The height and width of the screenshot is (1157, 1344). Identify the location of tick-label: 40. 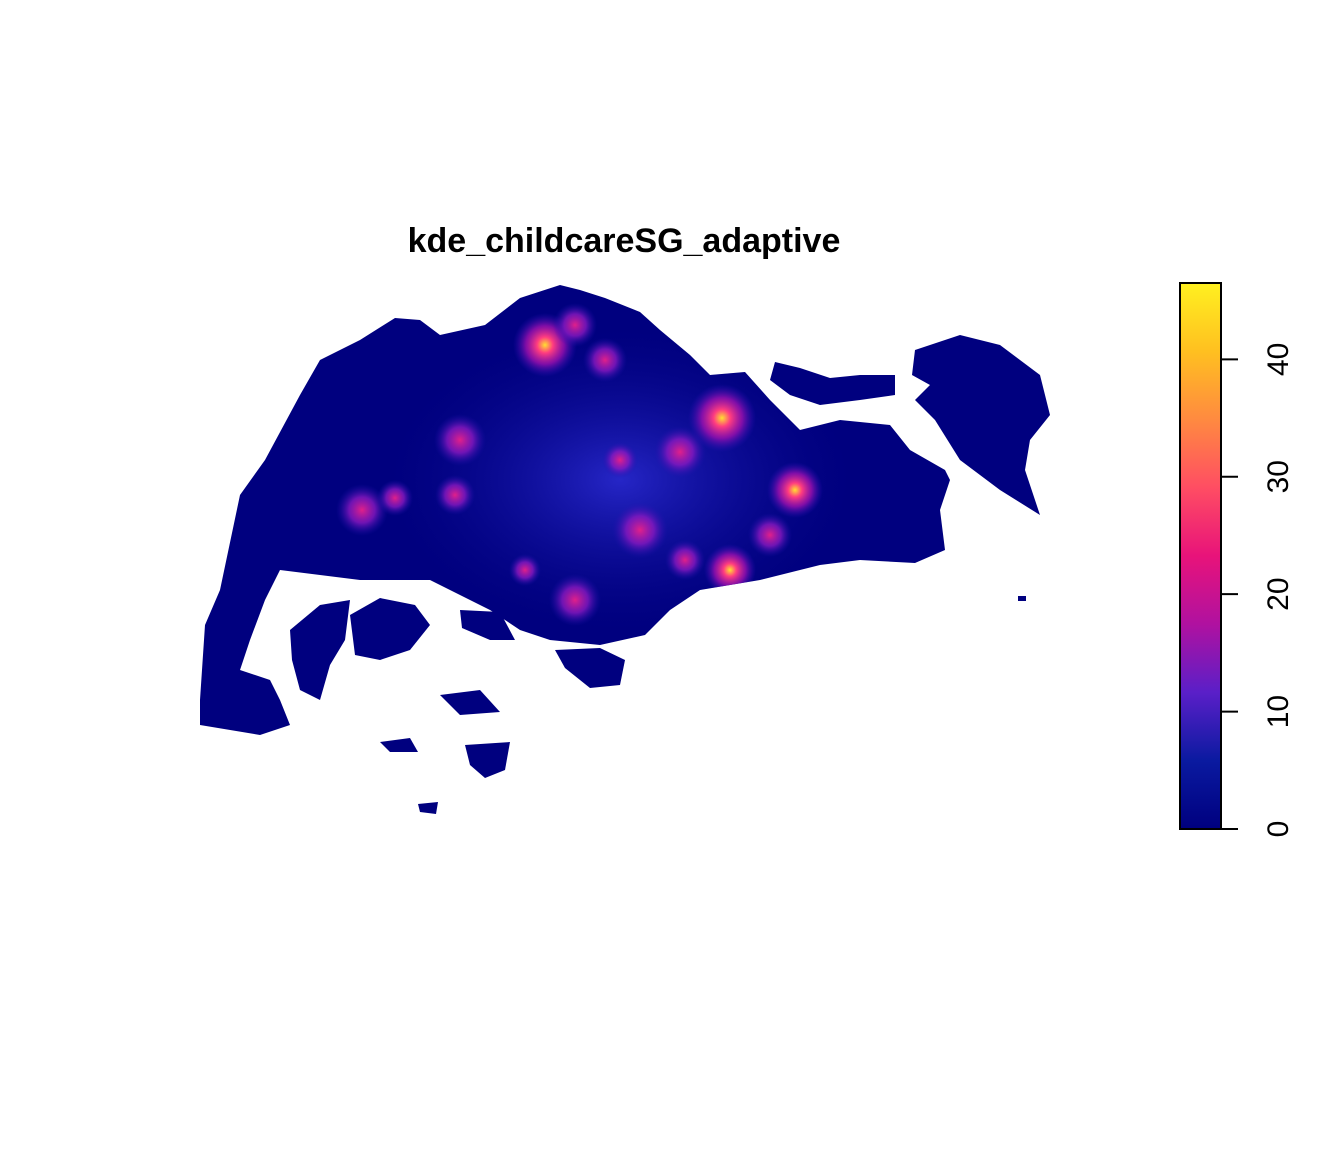
(1278, 359).